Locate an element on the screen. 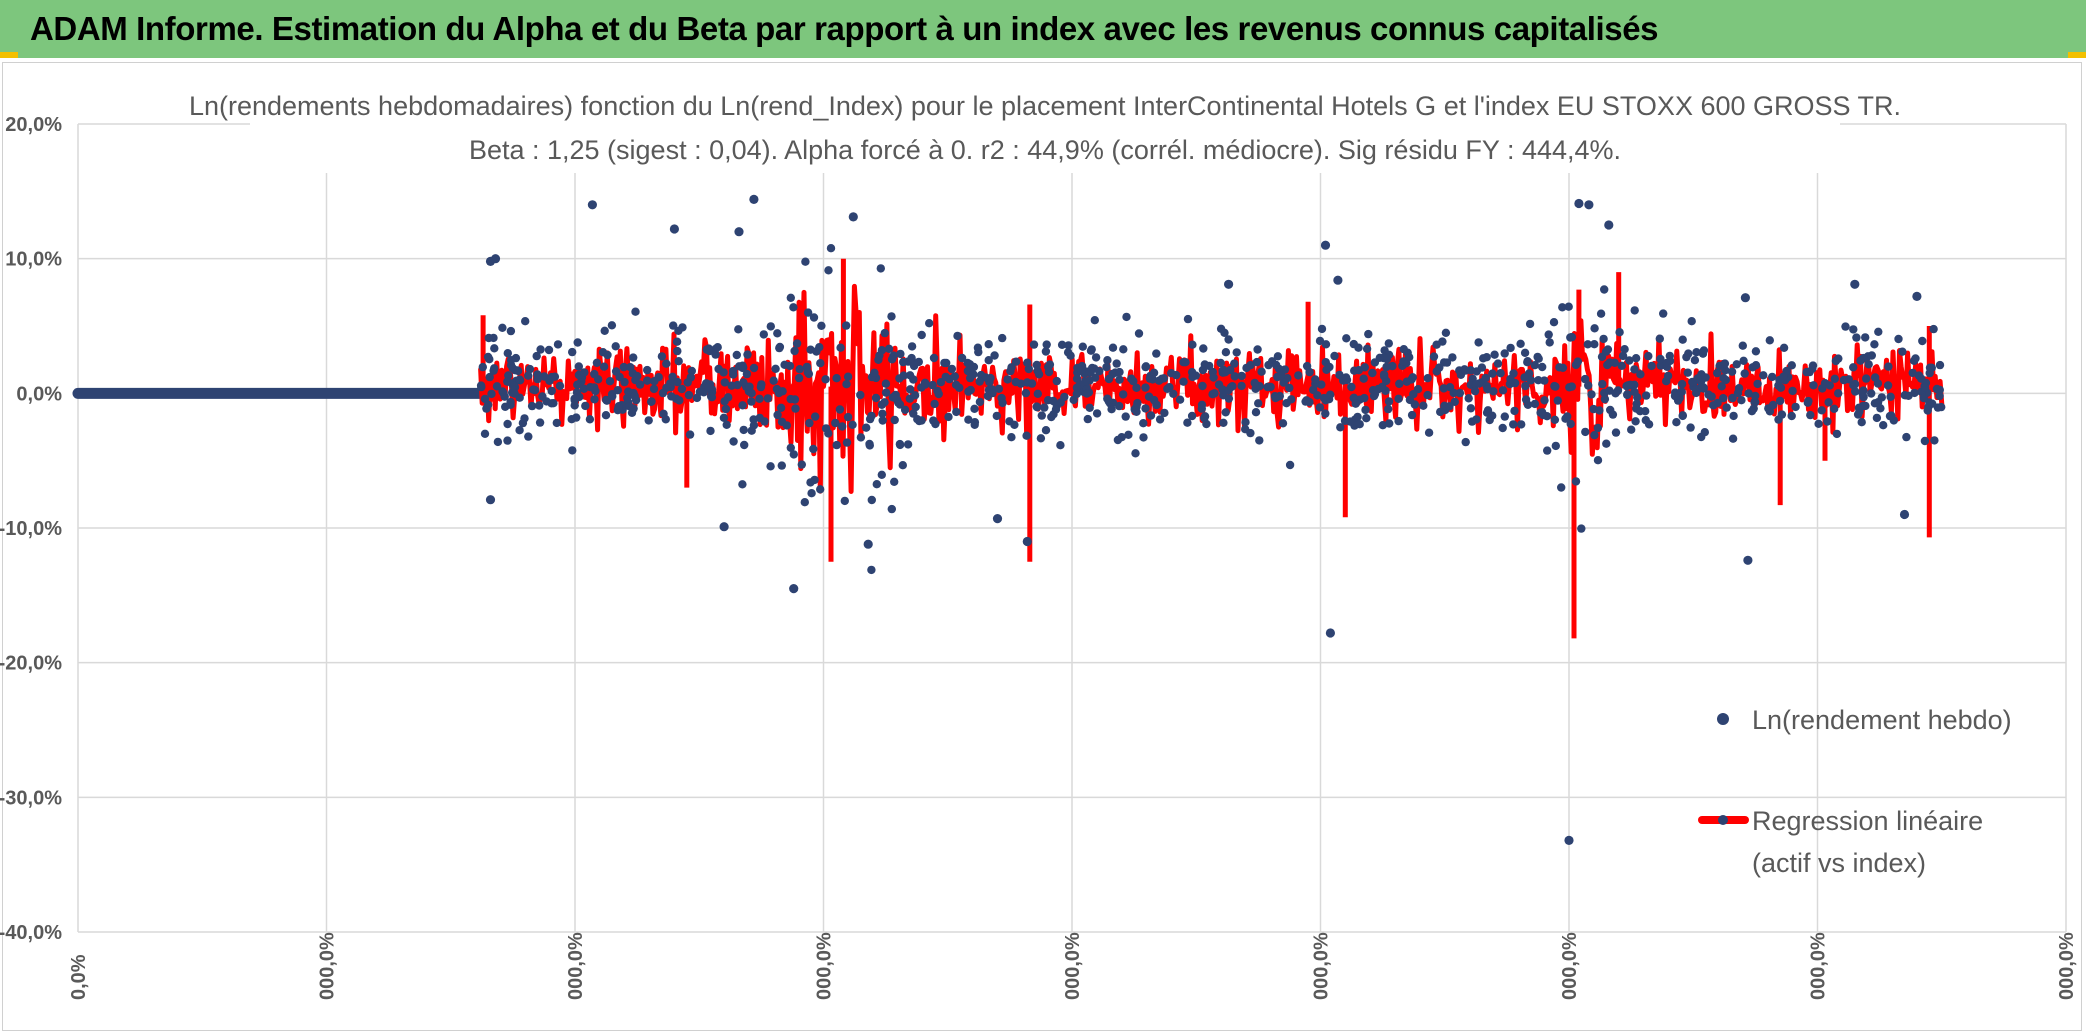 The image size is (2086, 1035). banner-corner-right is located at coordinates (2077, 55).